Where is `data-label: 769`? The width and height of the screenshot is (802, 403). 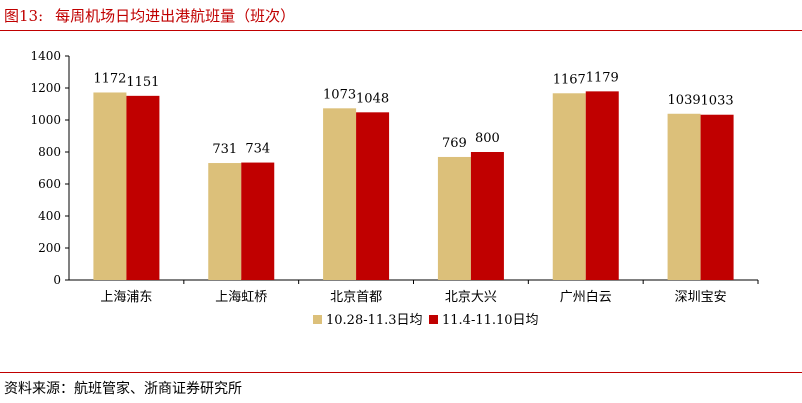
data-label: 769 is located at coordinates (454, 143).